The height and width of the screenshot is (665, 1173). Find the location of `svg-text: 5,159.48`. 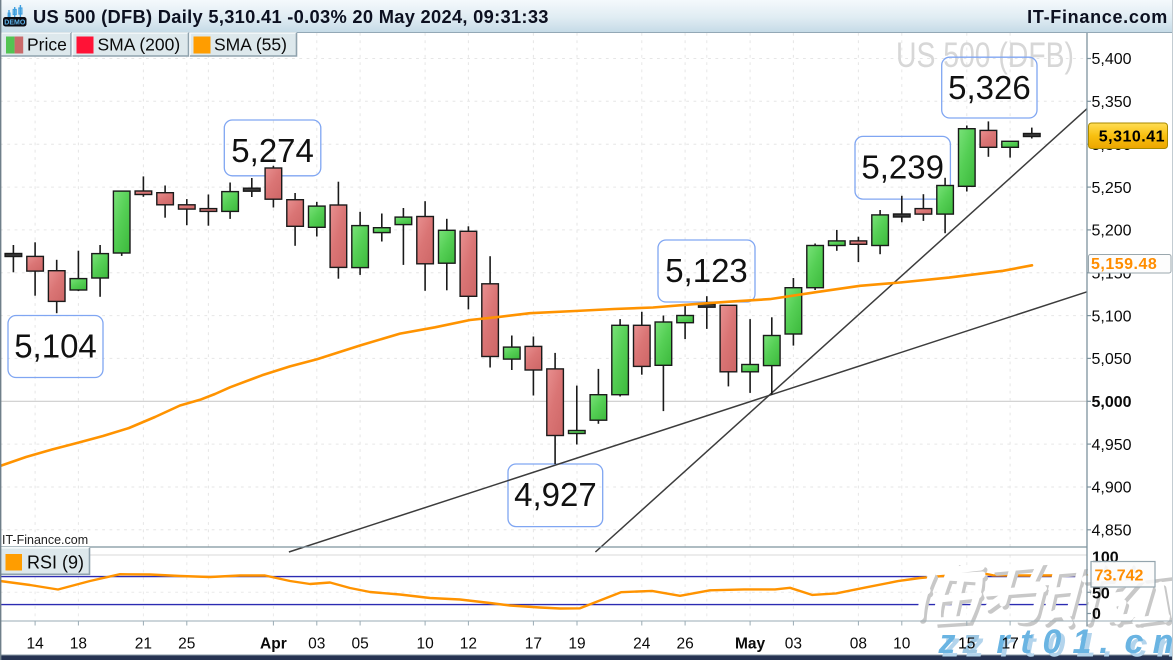

svg-text: 5,159.48 is located at coordinates (1124, 264).